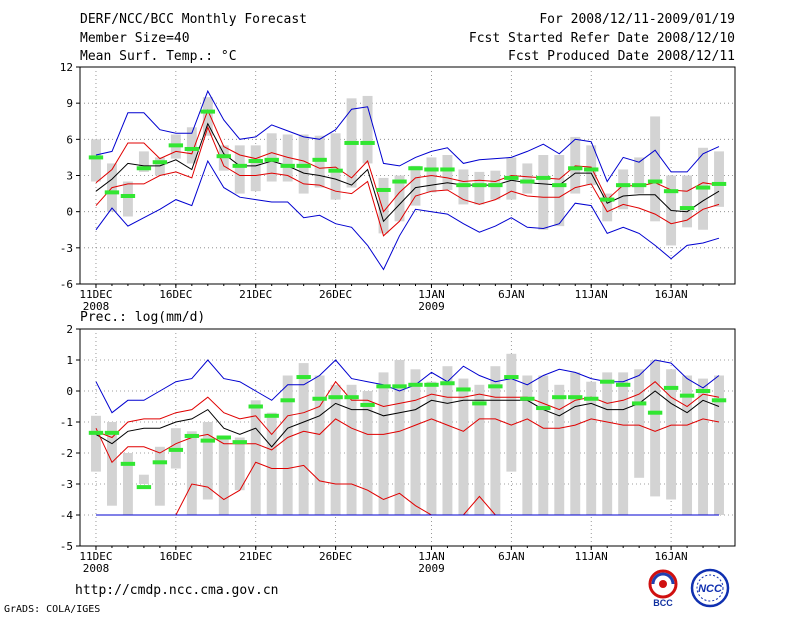  What do you see at coordinates (431, 306) in the screenshot?
I see `x-tick-year-label: 2009` at bounding box center [431, 306].